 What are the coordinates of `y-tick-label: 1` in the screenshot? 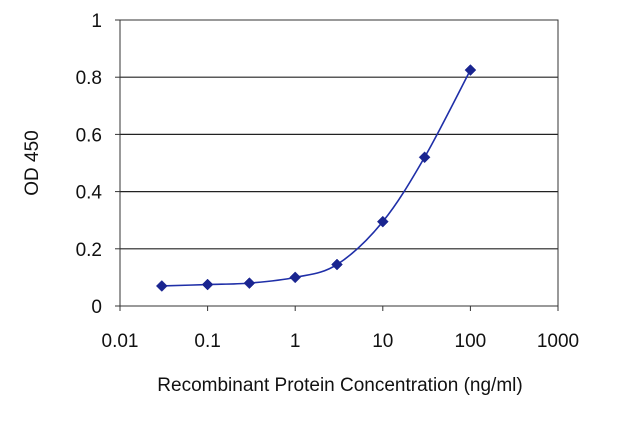 It's located at (96, 21).